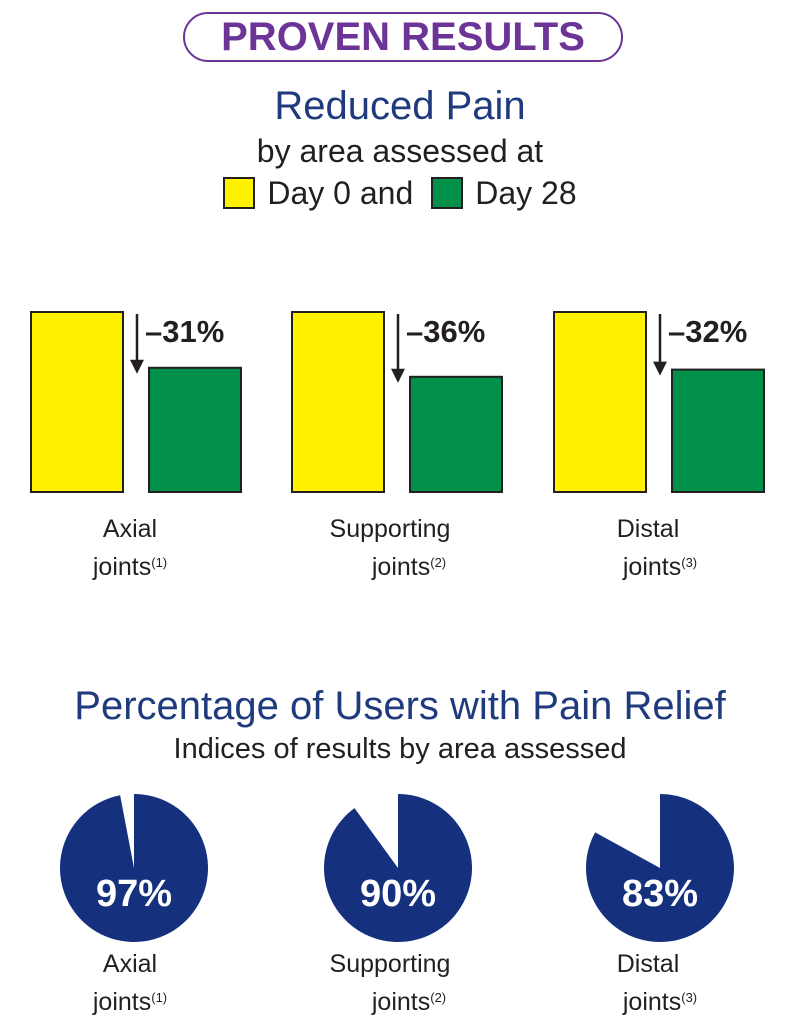  Describe the element at coordinates (400, 151) in the screenshot. I see `reduced-pain-subtitle: by area assessed at` at that location.